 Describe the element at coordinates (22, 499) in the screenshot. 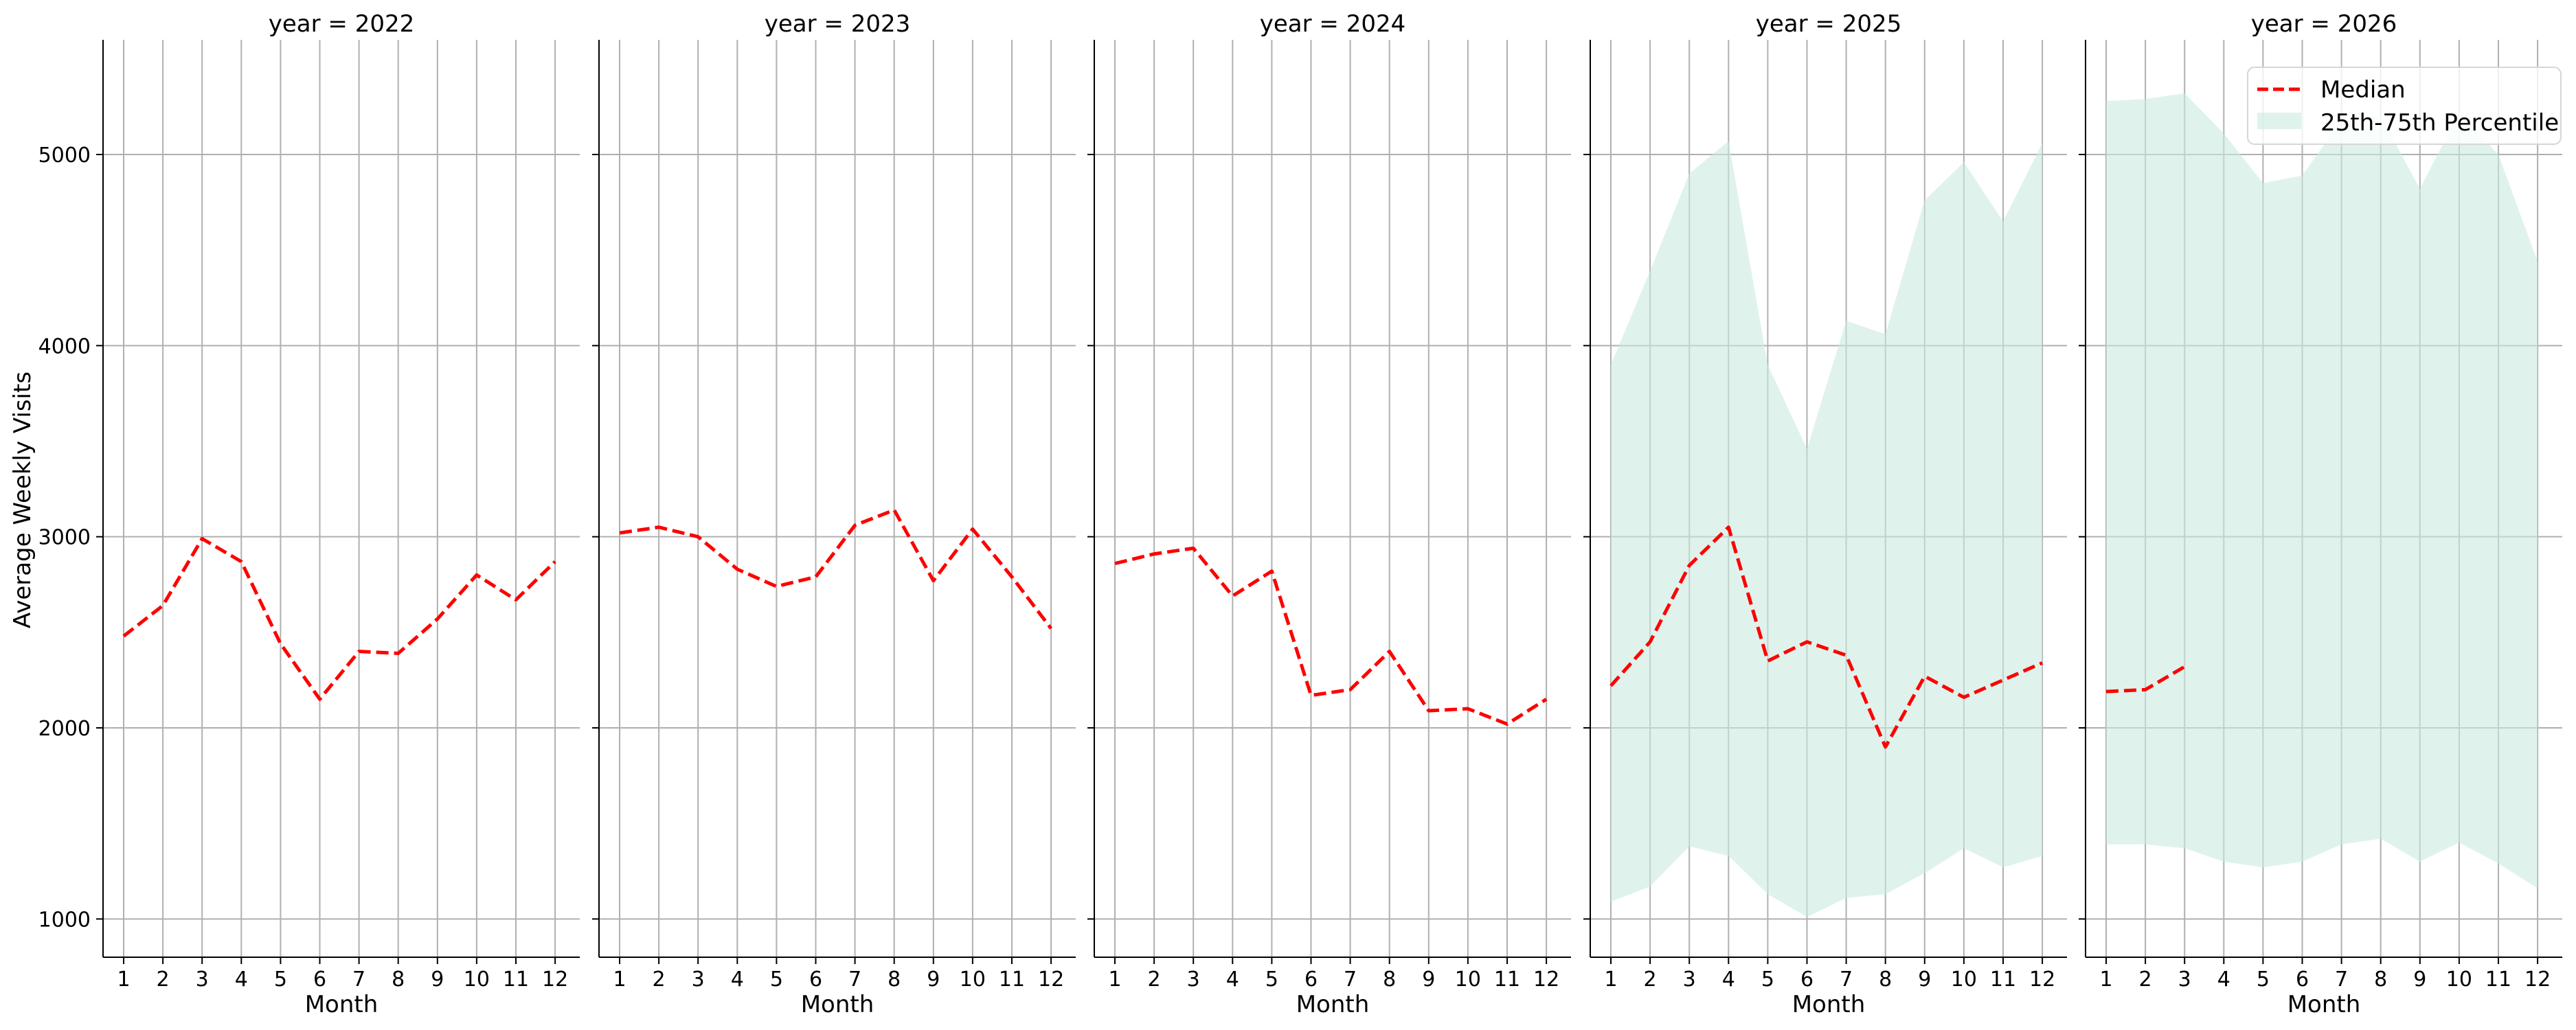

I see `y-axis-label: Average Weekly Visits` at that location.